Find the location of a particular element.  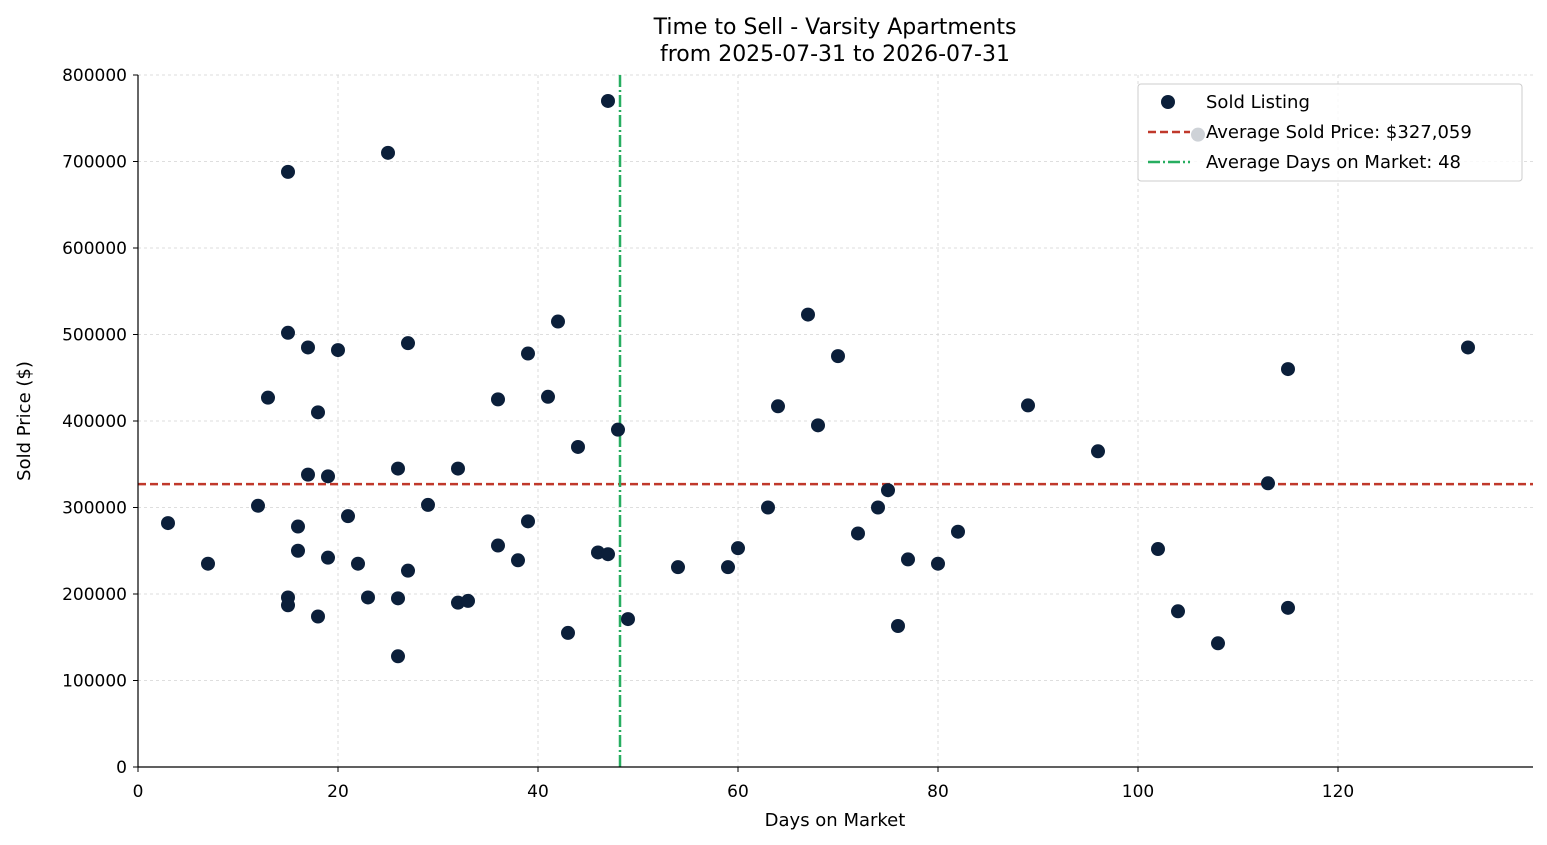

x-tick-label: 80 is located at coordinates (938, 792).